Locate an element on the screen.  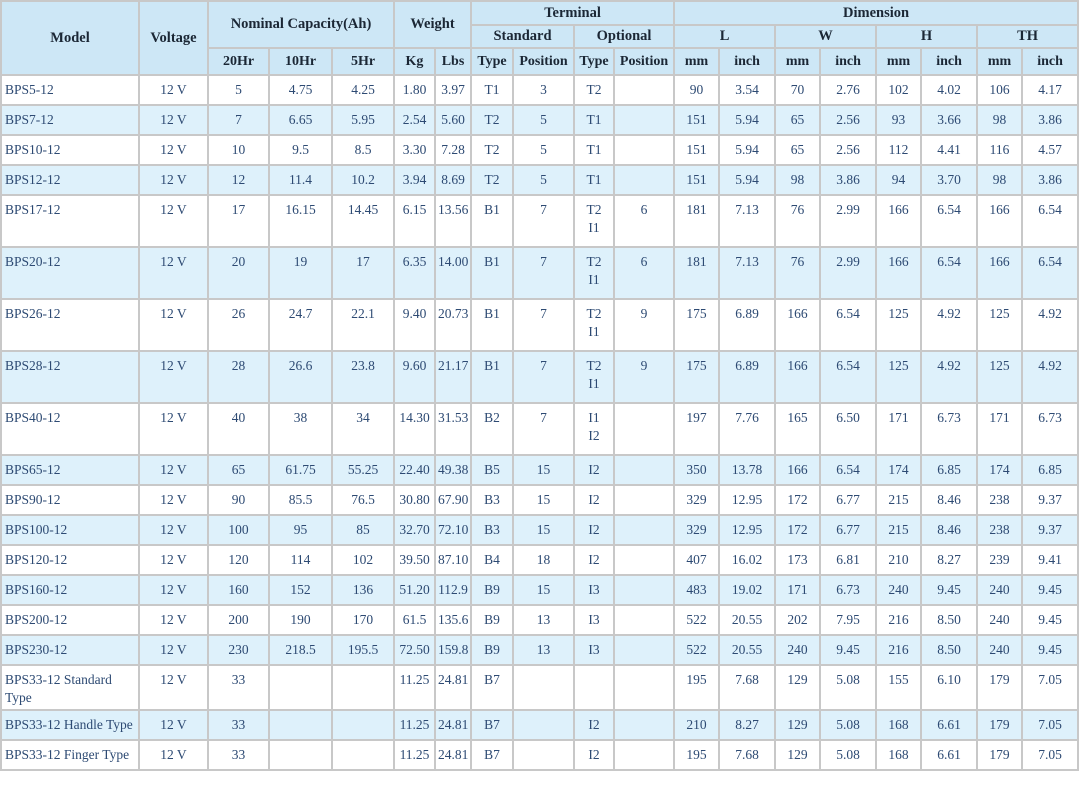
cell-cap-5hr: 22.1 is located at coordinates (363, 325).